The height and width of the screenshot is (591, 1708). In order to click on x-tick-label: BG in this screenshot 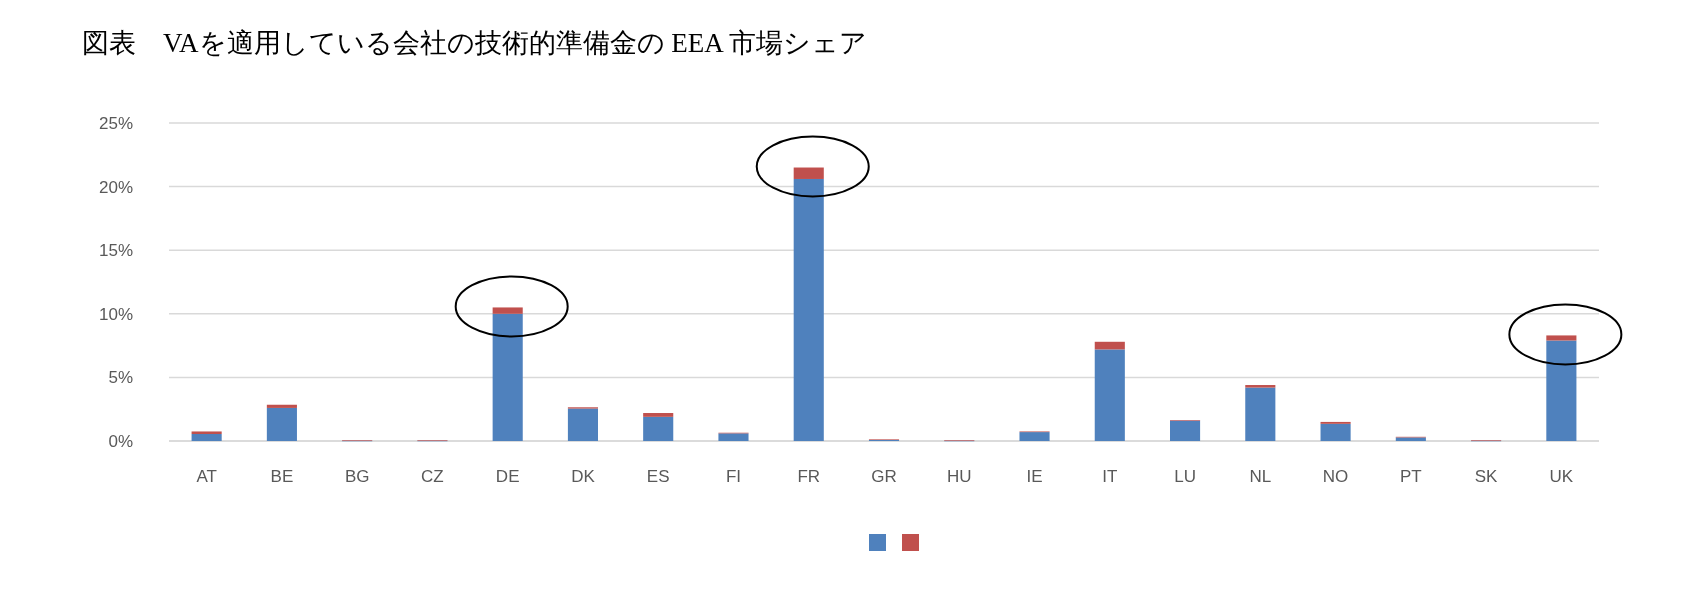, I will do `click(357, 476)`.